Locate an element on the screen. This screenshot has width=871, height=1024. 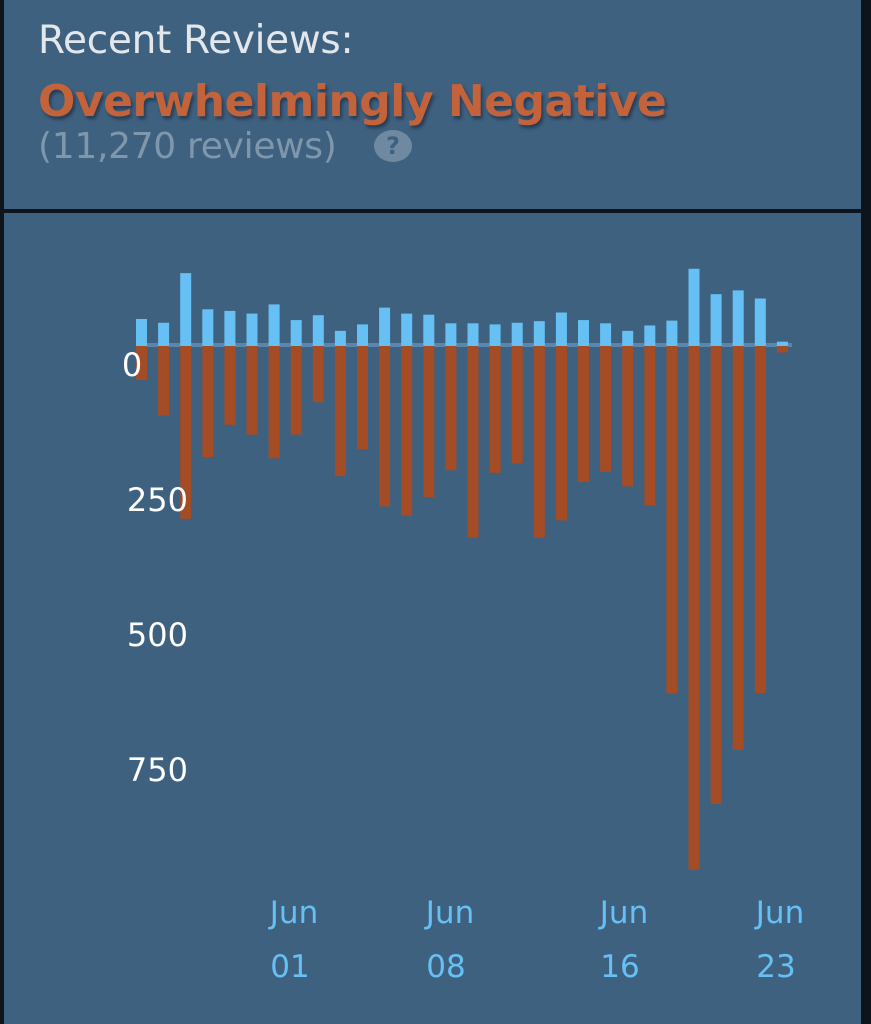
y-tick-label: 500 is located at coordinates (157, 635).